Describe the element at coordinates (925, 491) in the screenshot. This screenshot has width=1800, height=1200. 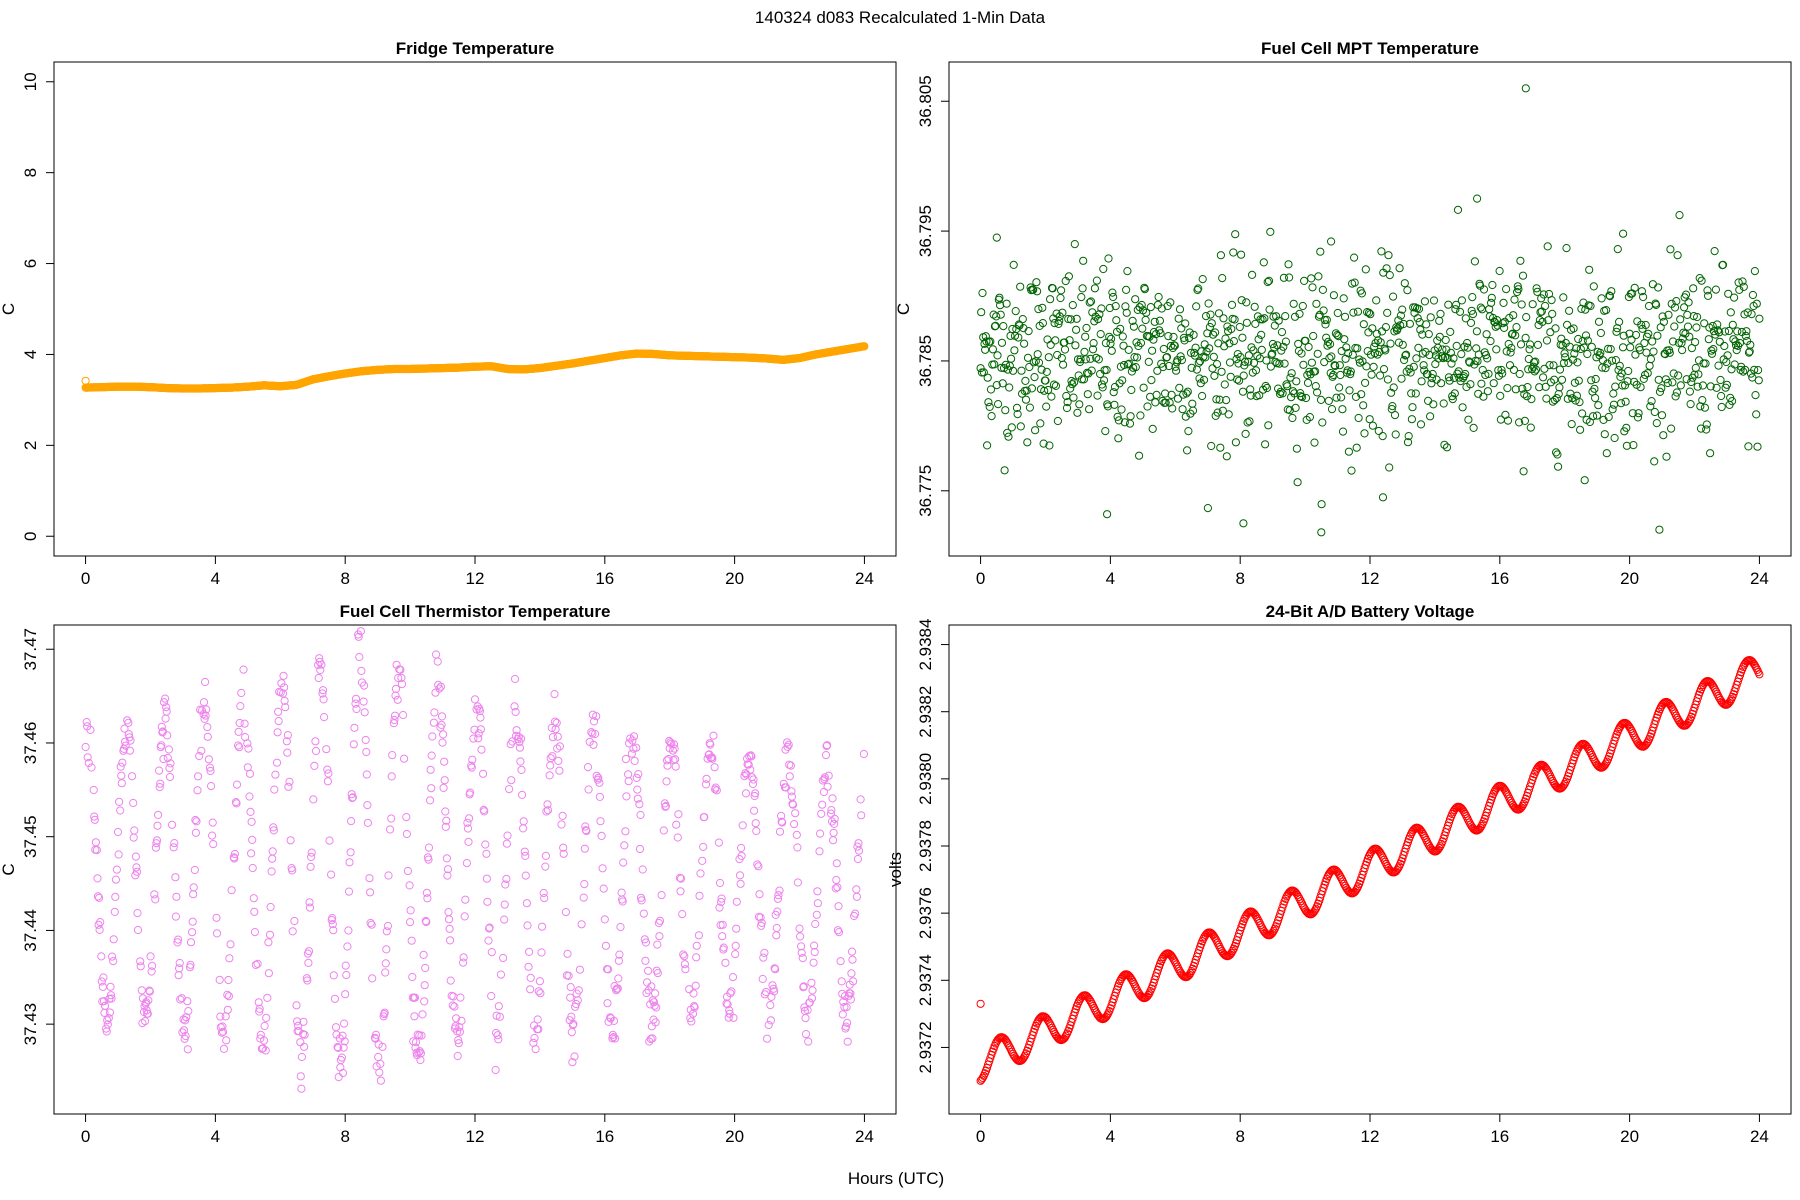
I see `mpt-y-tick-label: 36.775` at that location.